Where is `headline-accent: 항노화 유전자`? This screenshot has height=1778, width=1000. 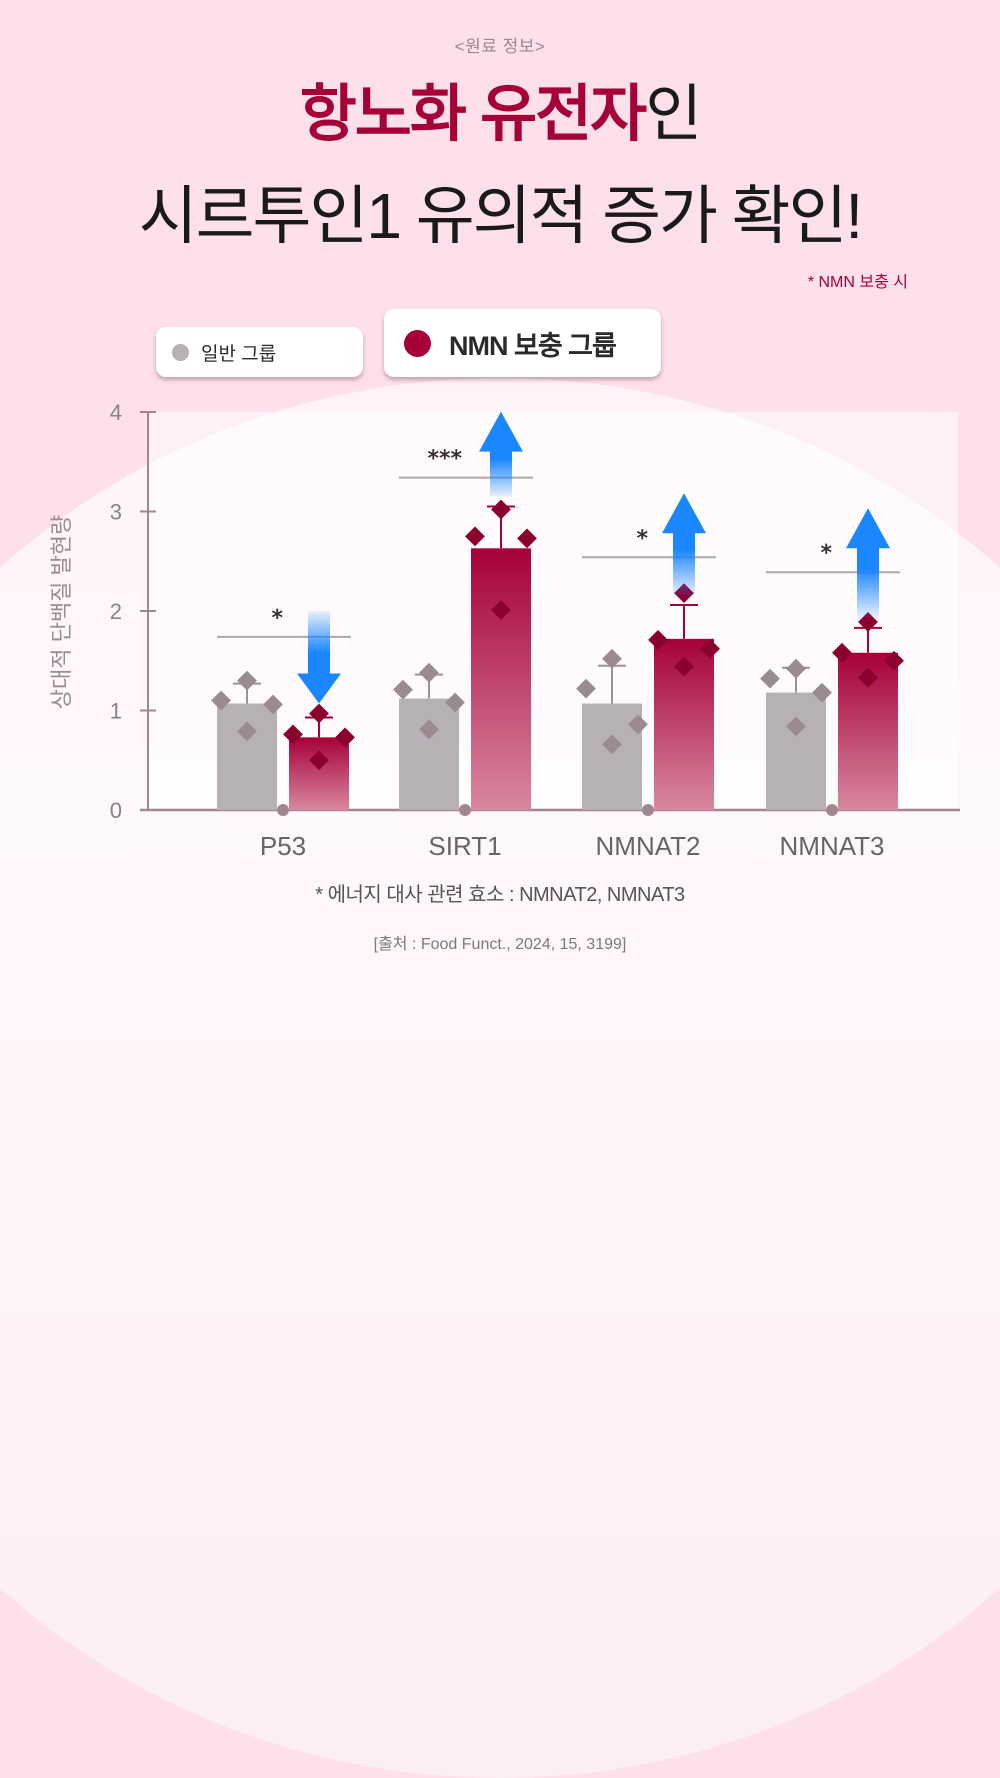
headline-accent: 항노화 유전자 is located at coordinates (473, 114).